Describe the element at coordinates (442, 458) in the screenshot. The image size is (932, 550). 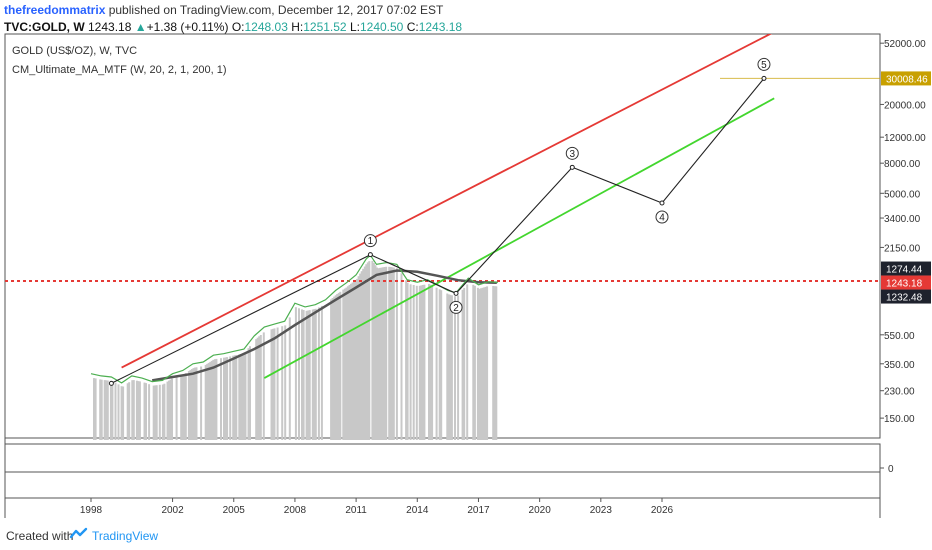
I see `indicator-pane-frame` at that location.